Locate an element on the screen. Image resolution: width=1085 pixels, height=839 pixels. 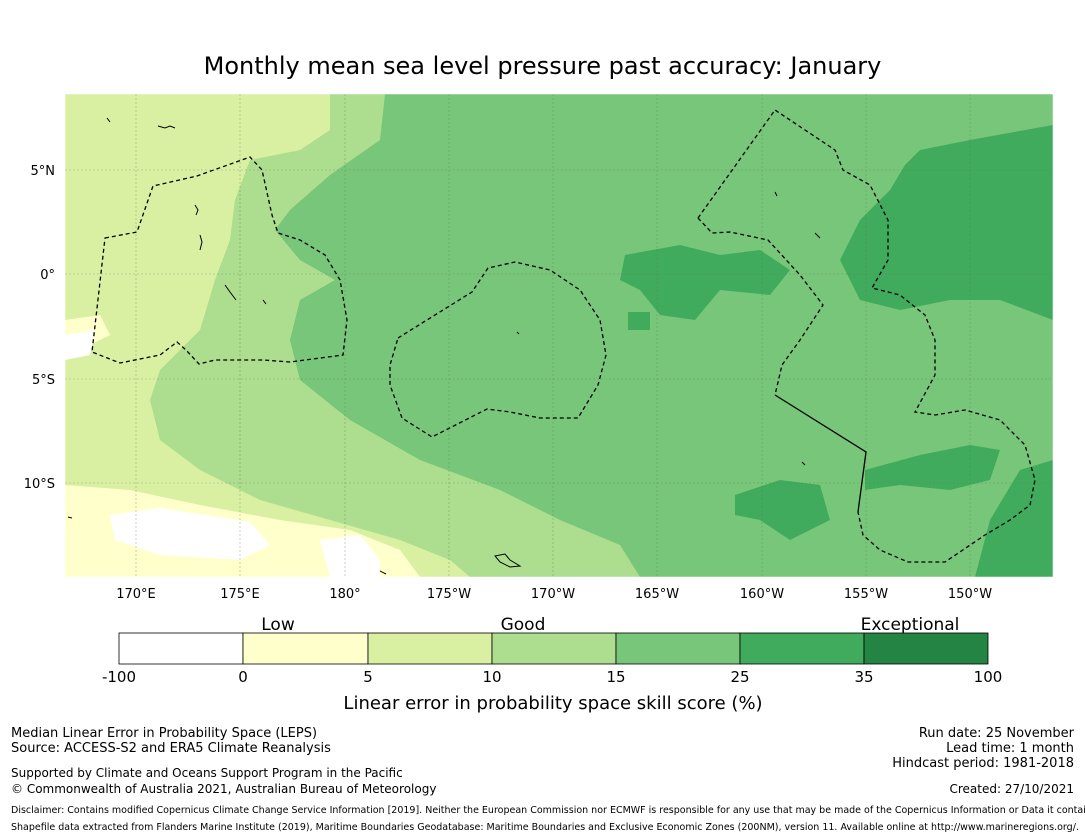
lon-label: 155°W is located at coordinates (866, 594).